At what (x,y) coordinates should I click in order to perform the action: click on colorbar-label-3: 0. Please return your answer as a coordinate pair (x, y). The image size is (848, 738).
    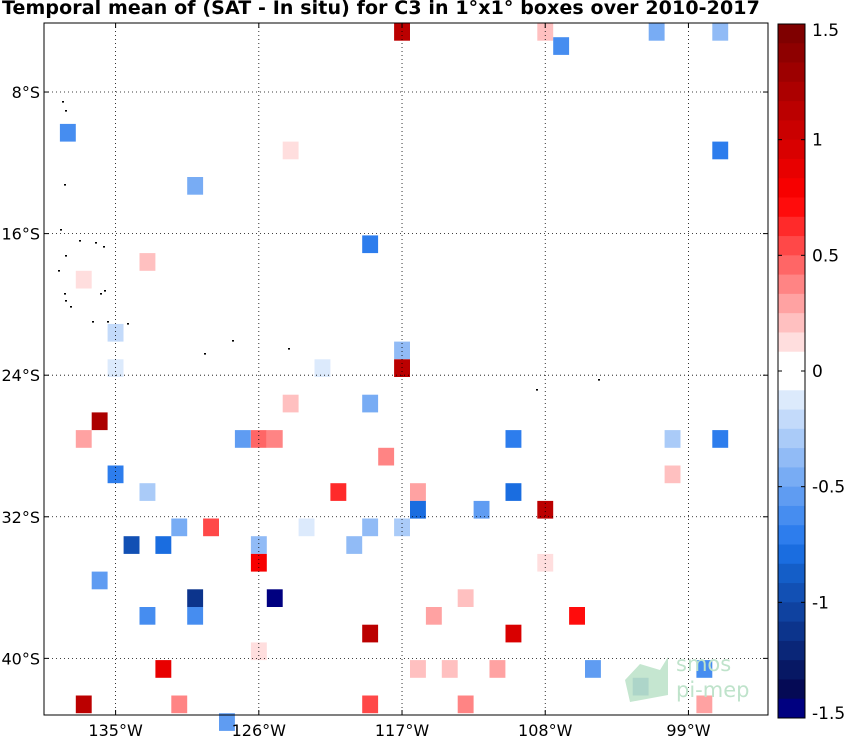
    Looking at the image, I should click on (817, 372).